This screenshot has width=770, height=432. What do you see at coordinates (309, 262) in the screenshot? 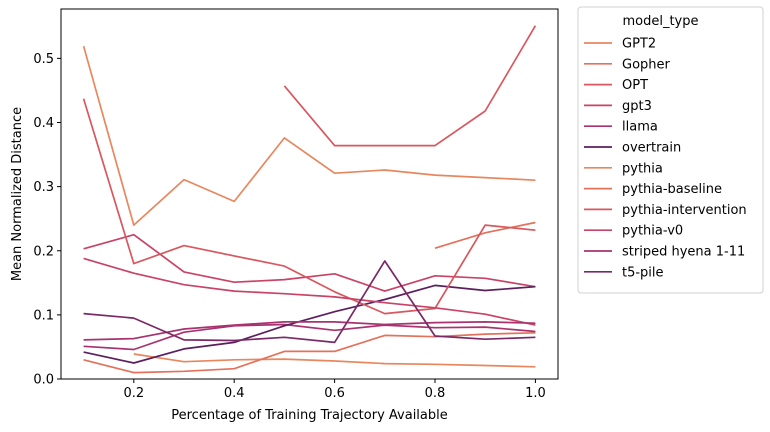
I see `series-line-gpt3` at bounding box center [309, 262].